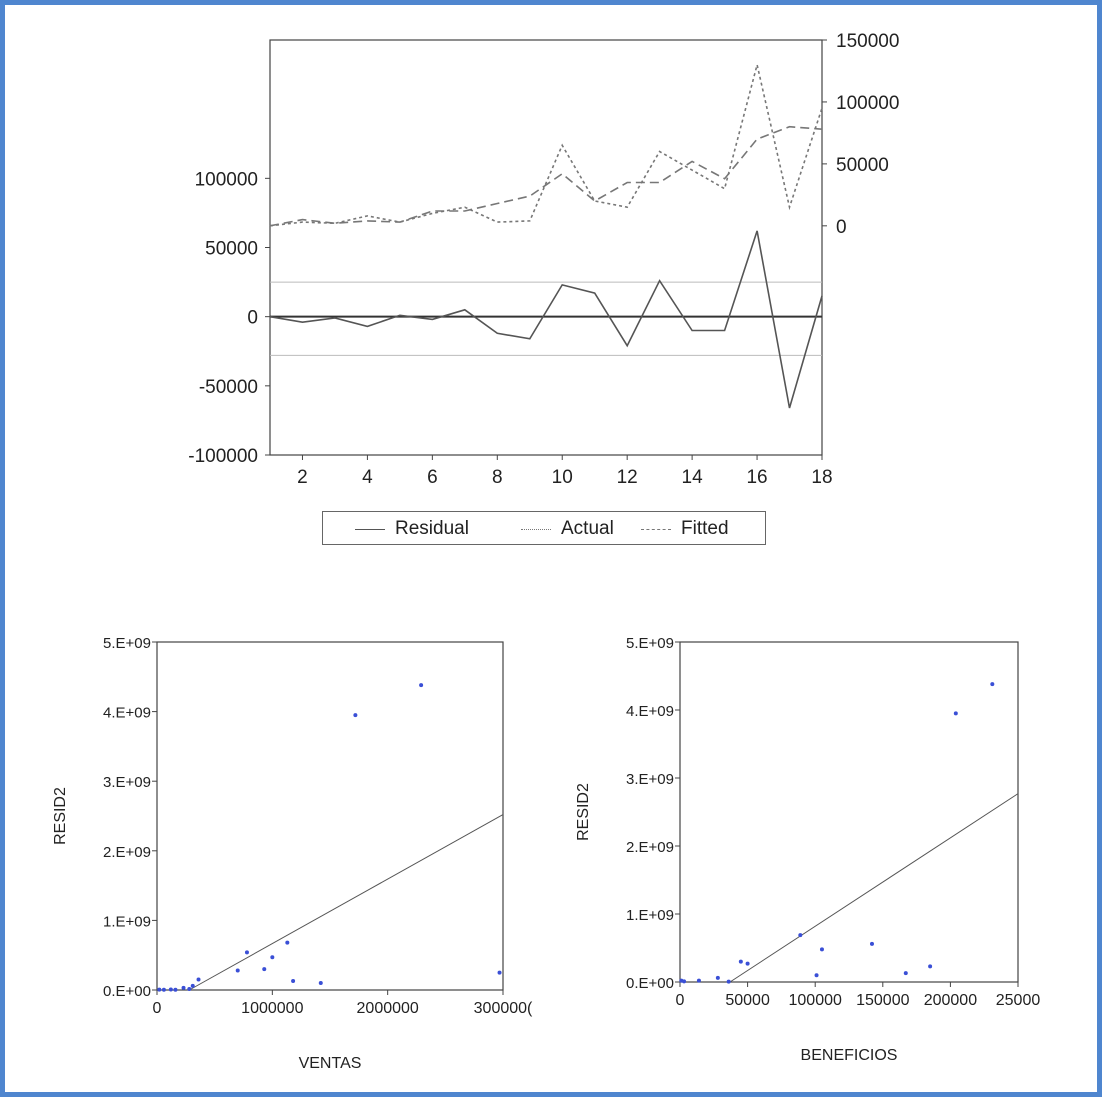 The width and height of the screenshot is (1102, 1097). Describe the element at coordinates (367, 477) in the screenshot. I see `x-axis-tick-label: 4` at that location.